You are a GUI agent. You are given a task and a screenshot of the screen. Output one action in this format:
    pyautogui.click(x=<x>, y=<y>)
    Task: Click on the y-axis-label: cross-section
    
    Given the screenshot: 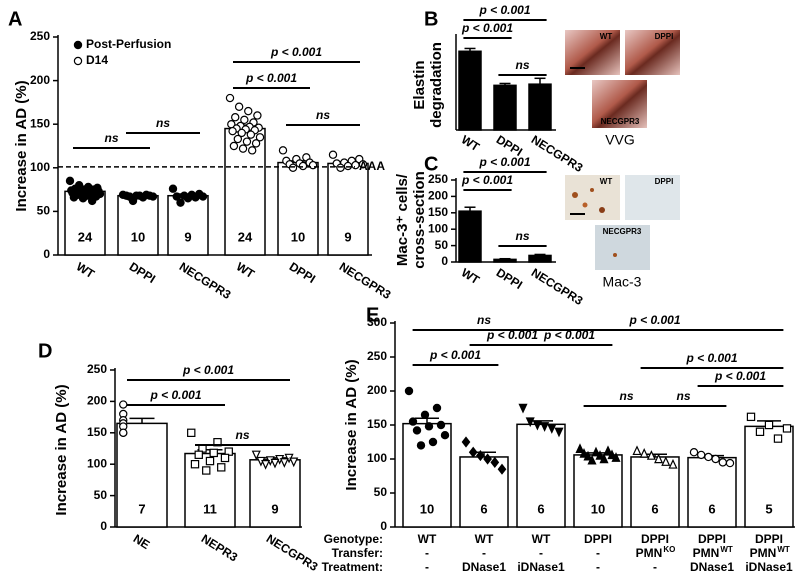 What is the action you would take?
    pyautogui.click(x=419, y=220)
    